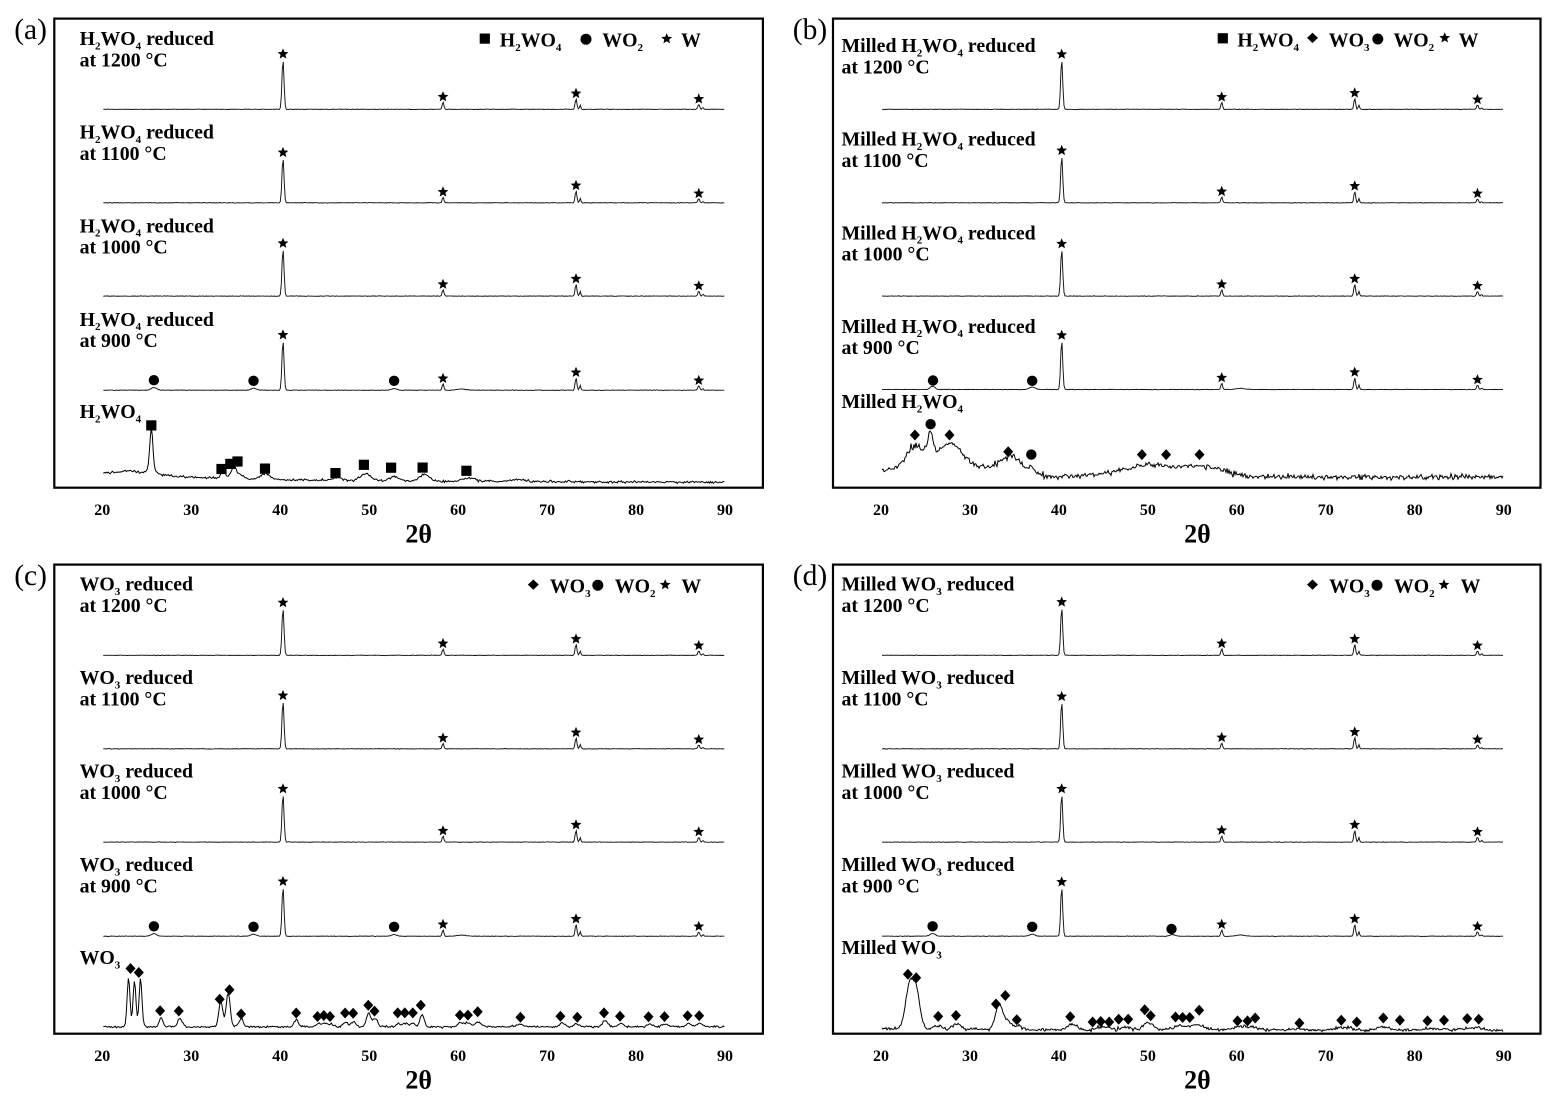 Image resolution: width=1562 pixels, height=1120 pixels. What do you see at coordinates (892, 949) in the screenshot?
I see `svg-text: Milled WO3` at bounding box center [892, 949].